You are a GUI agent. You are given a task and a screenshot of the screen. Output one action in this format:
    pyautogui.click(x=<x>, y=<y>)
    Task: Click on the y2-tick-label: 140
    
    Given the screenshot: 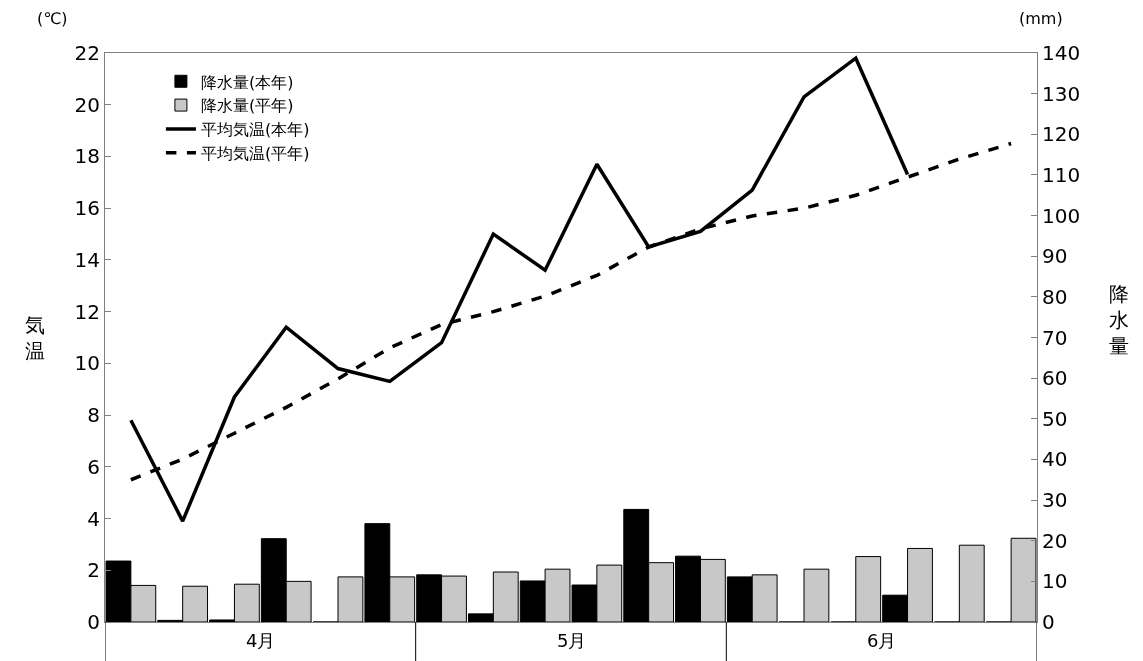 What is the action you would take?
    pyautogui.click(x=1061, y=53)
    